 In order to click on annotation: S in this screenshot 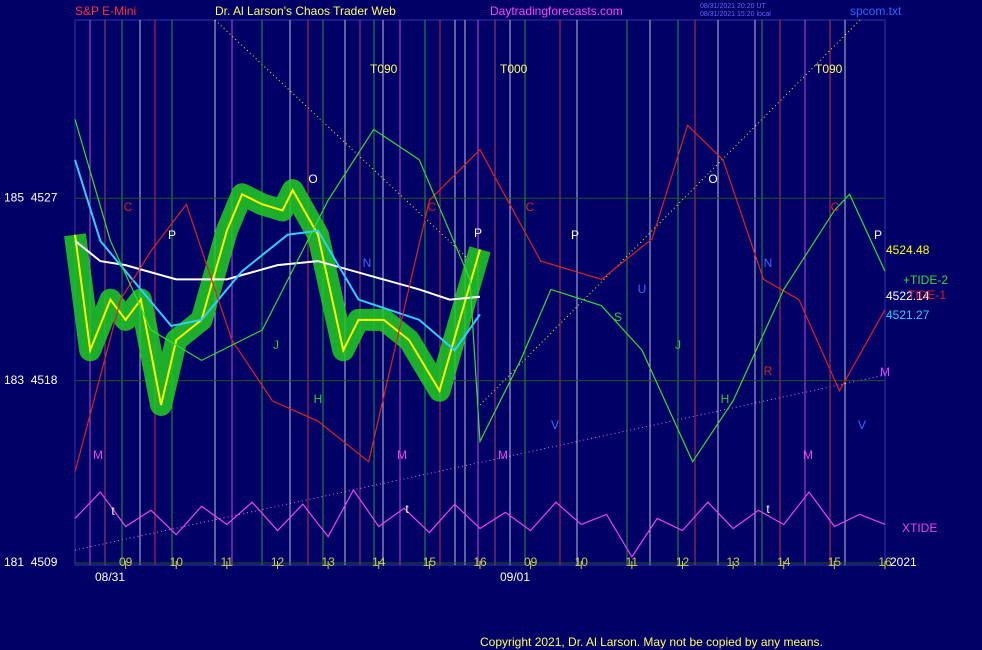, I will do `click(618, 317)`.